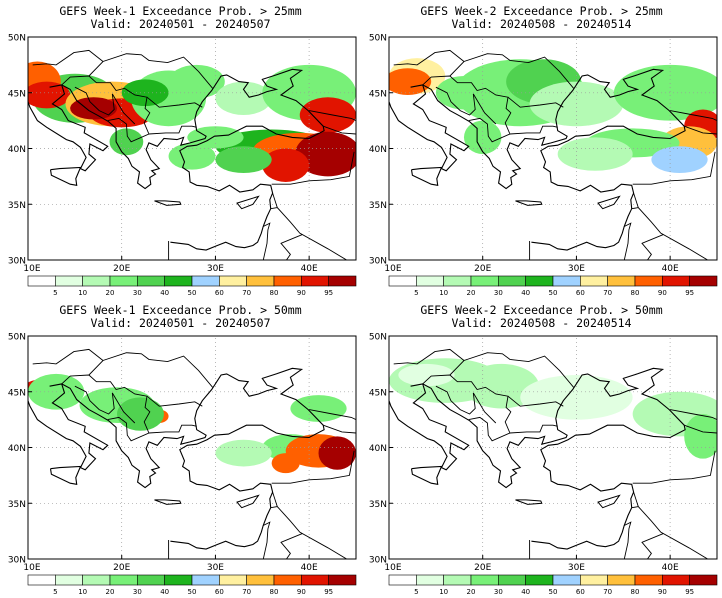 Image resolution: width=722 pixels, height=598 pixels. I want to click on colorbar-label: 50, so click(553, 592).